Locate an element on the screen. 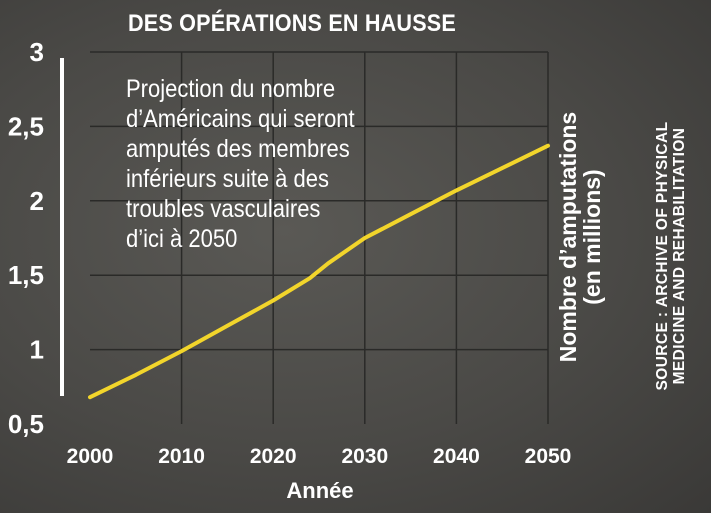 The image size is (711, 513). y-axis-label-line2: (en millions) is located at coordinates (592, 237).